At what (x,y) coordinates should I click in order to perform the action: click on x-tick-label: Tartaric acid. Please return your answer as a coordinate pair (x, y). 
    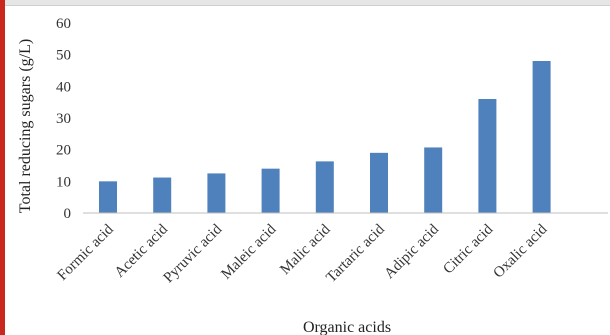
    Looking at the image, I should click on (355, 253).